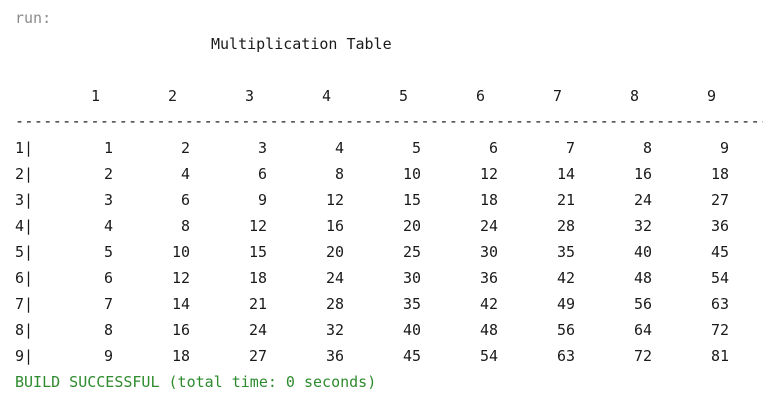 The image size is (771, 417). I want to click on header-cell: 9, so click(711, 96).